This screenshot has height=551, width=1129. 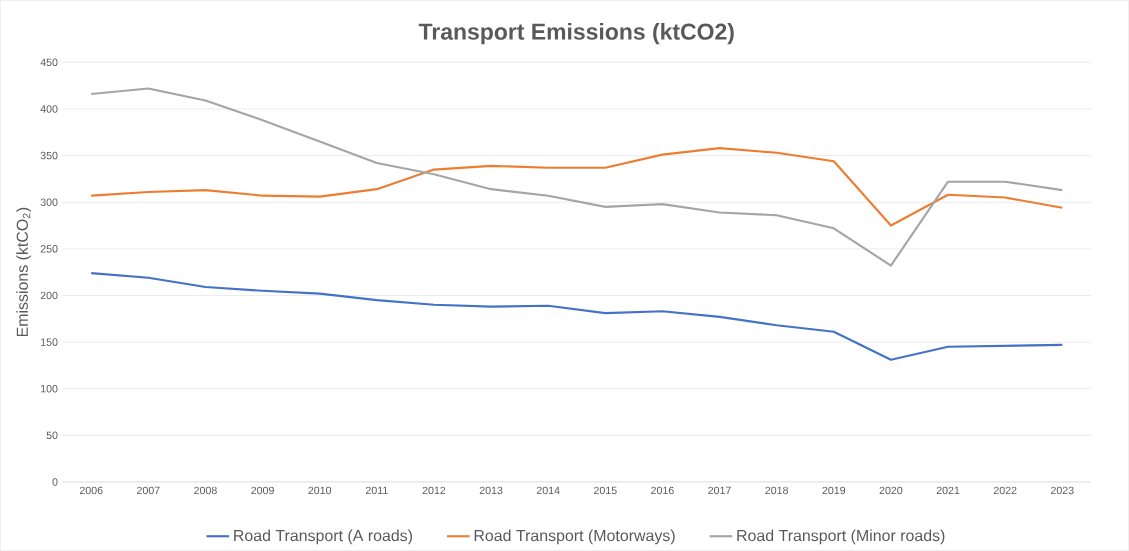 What do you see at coordinates (548, 490) in the screenshot?
I see `x-tick-label: 2014` at bounding box center [548, 490].